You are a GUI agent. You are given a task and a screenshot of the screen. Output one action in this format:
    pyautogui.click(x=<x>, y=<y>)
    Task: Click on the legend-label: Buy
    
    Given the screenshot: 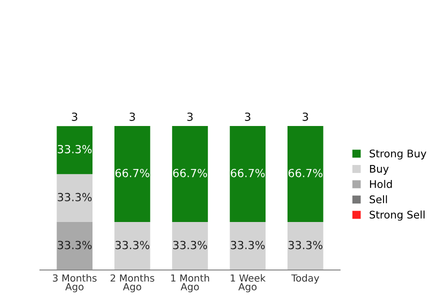 What is the action you would take?
    pyautogui.click(x=379, y=169)
    